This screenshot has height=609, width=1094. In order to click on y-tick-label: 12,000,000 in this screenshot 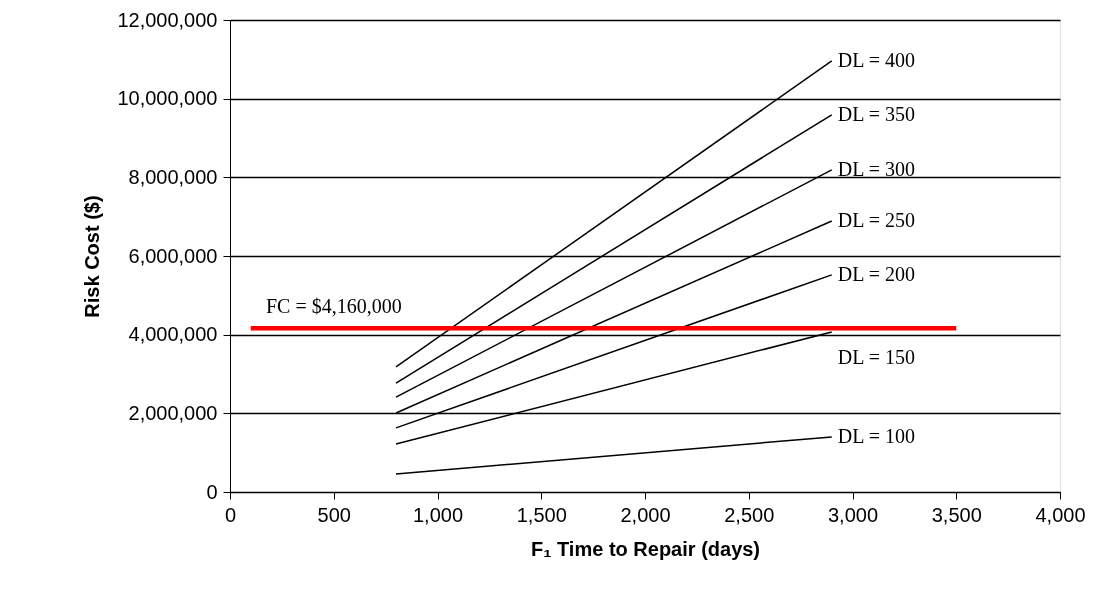, I will do `click(167, 19)`.